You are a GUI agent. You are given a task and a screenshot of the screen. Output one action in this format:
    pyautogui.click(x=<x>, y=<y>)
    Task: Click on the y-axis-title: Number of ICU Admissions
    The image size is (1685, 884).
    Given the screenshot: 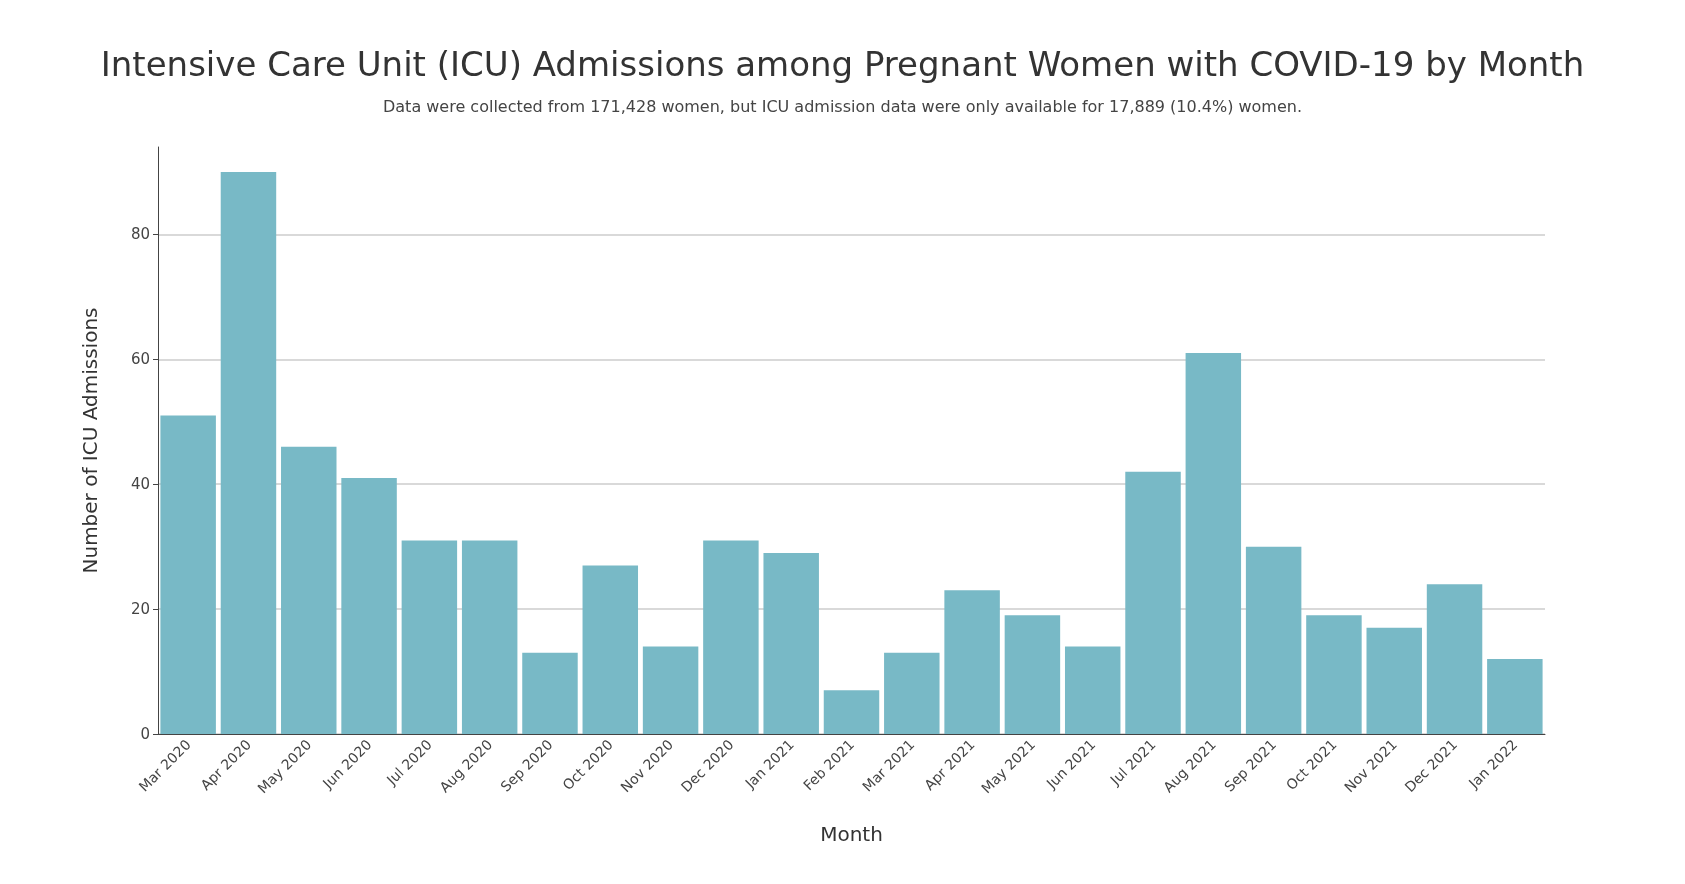 What is the action you would take?
    pyautogui.click(x=90, y=440)
    